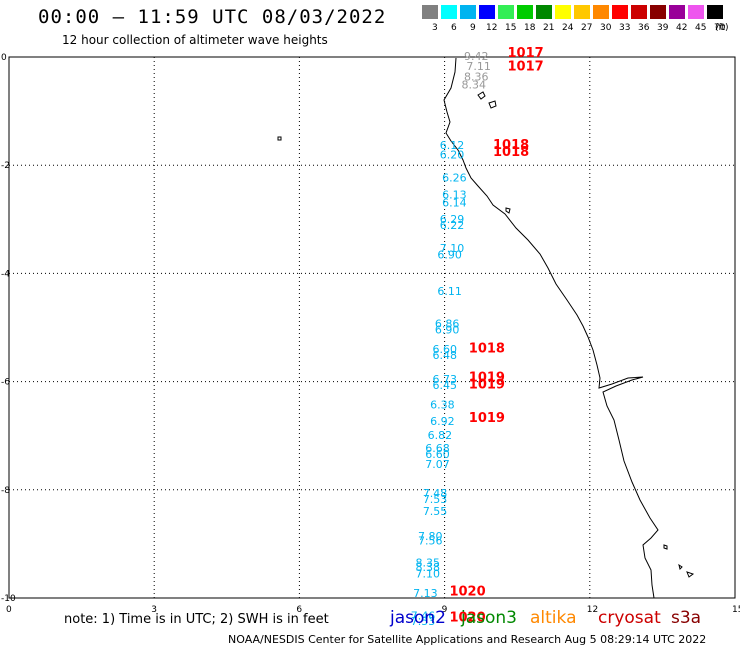 The image size is (740, 650). I want to click on wave-height-label: 6.48, so click(445, 355).